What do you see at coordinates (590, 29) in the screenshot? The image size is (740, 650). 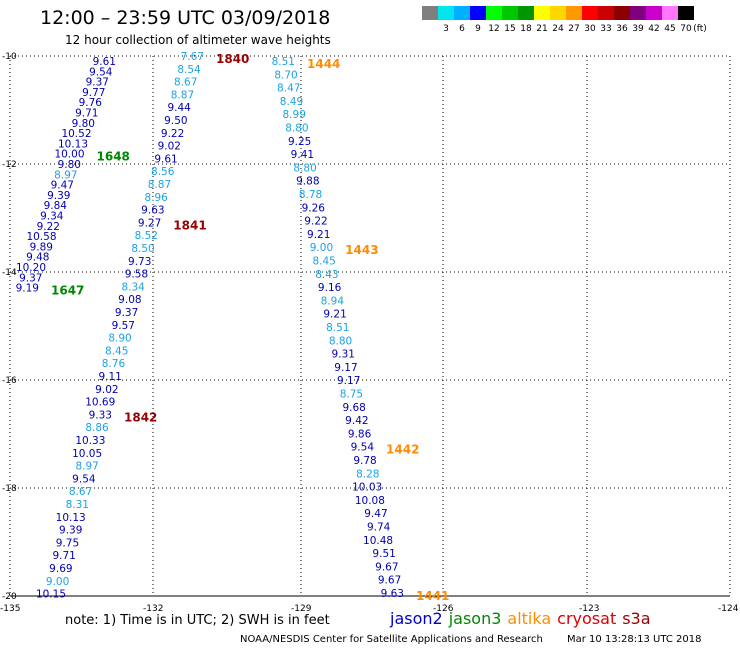 I see `legend-swatch-label: 30` at bounding box center [590, 29].